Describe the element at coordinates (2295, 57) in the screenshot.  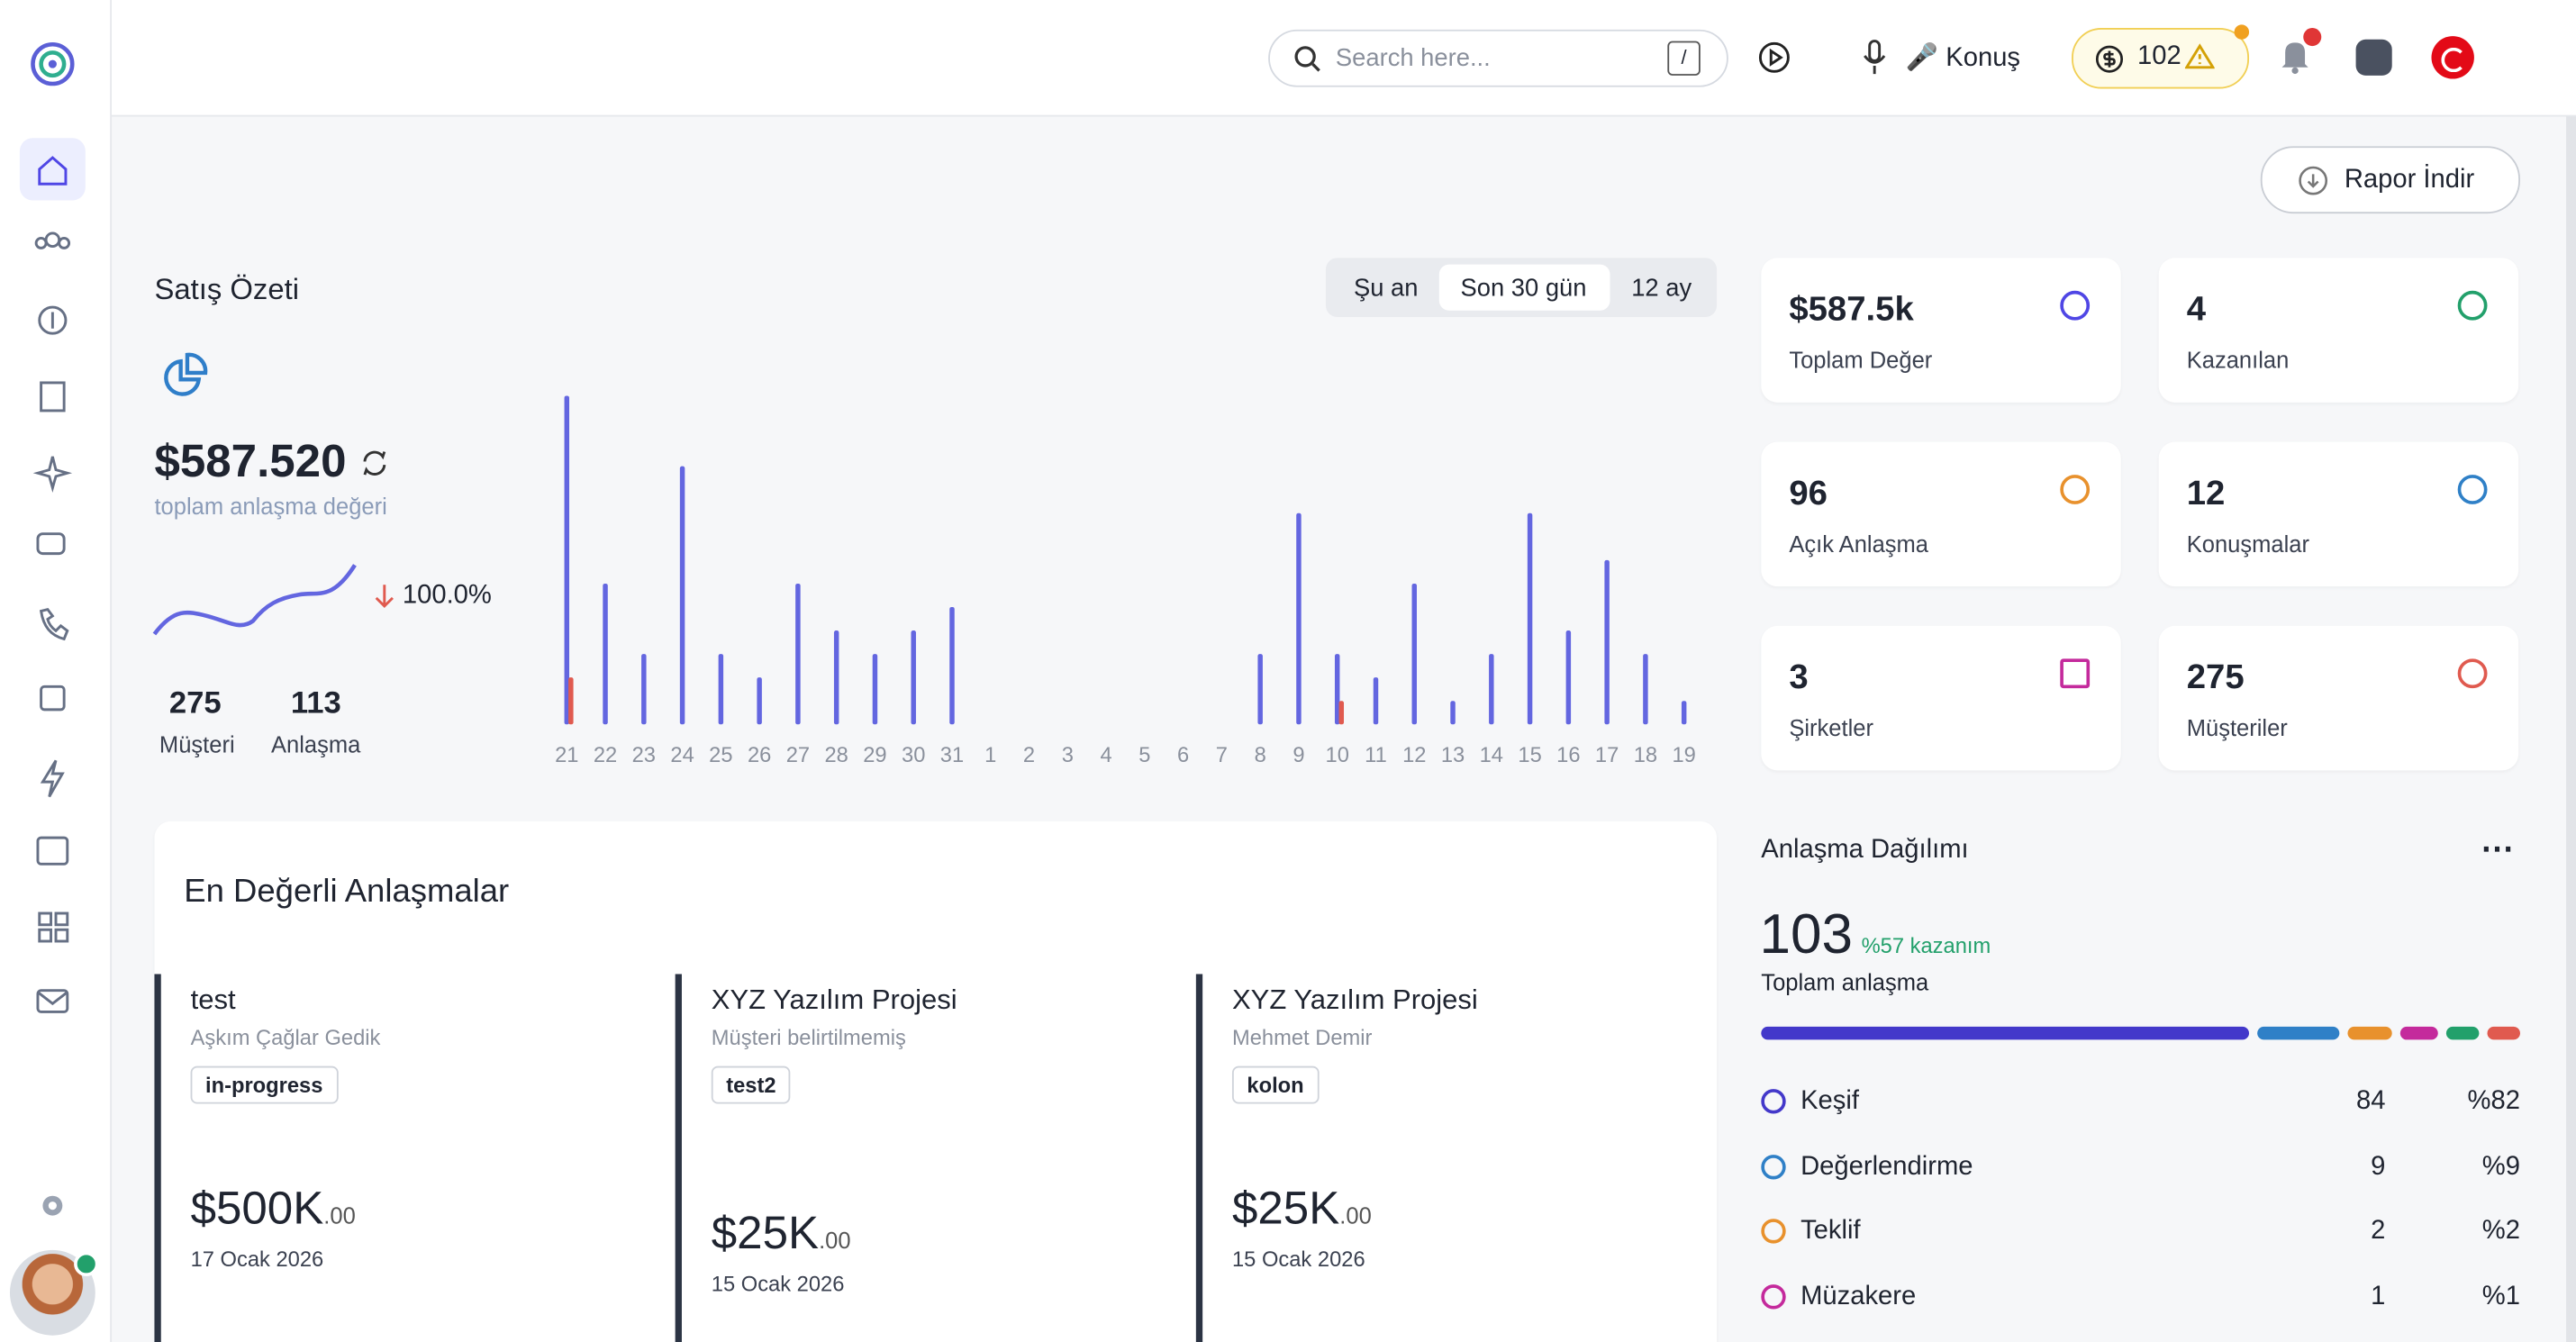
I see `bell-icon` at that location.